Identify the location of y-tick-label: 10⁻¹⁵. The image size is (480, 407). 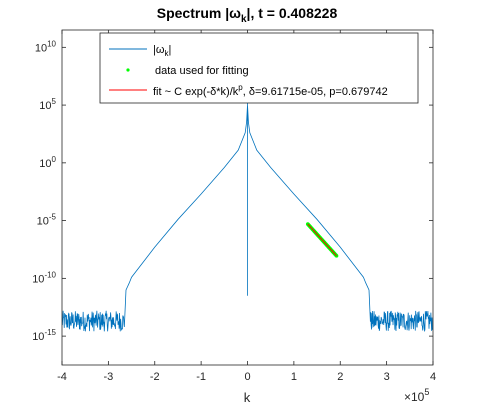
(44, 335).